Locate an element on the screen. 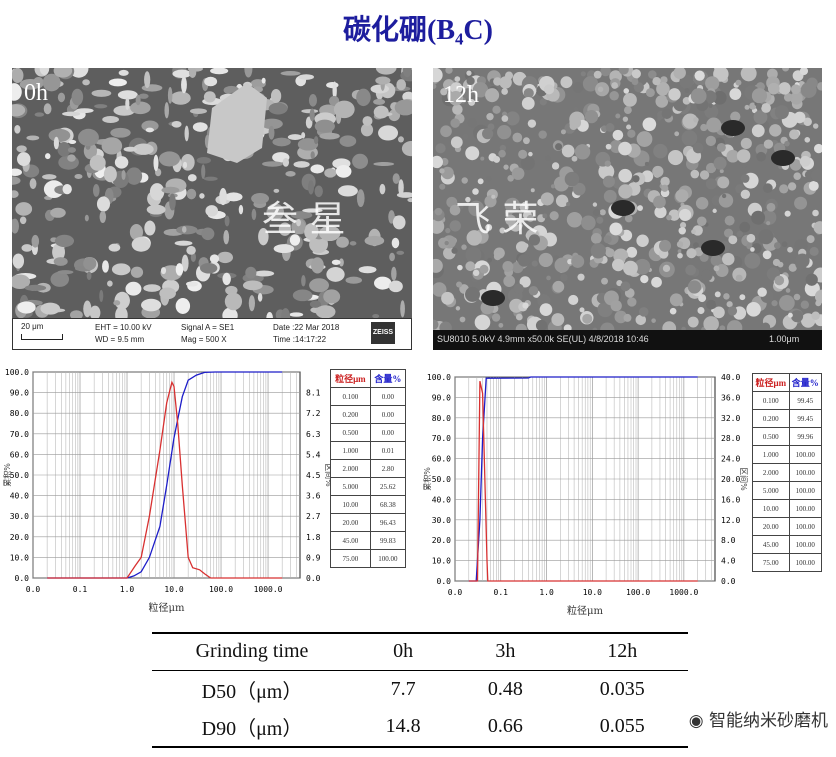 This screenshot has height=757, width=836. table-row: 0.500 99.96 is located at coordinates (787, 436).